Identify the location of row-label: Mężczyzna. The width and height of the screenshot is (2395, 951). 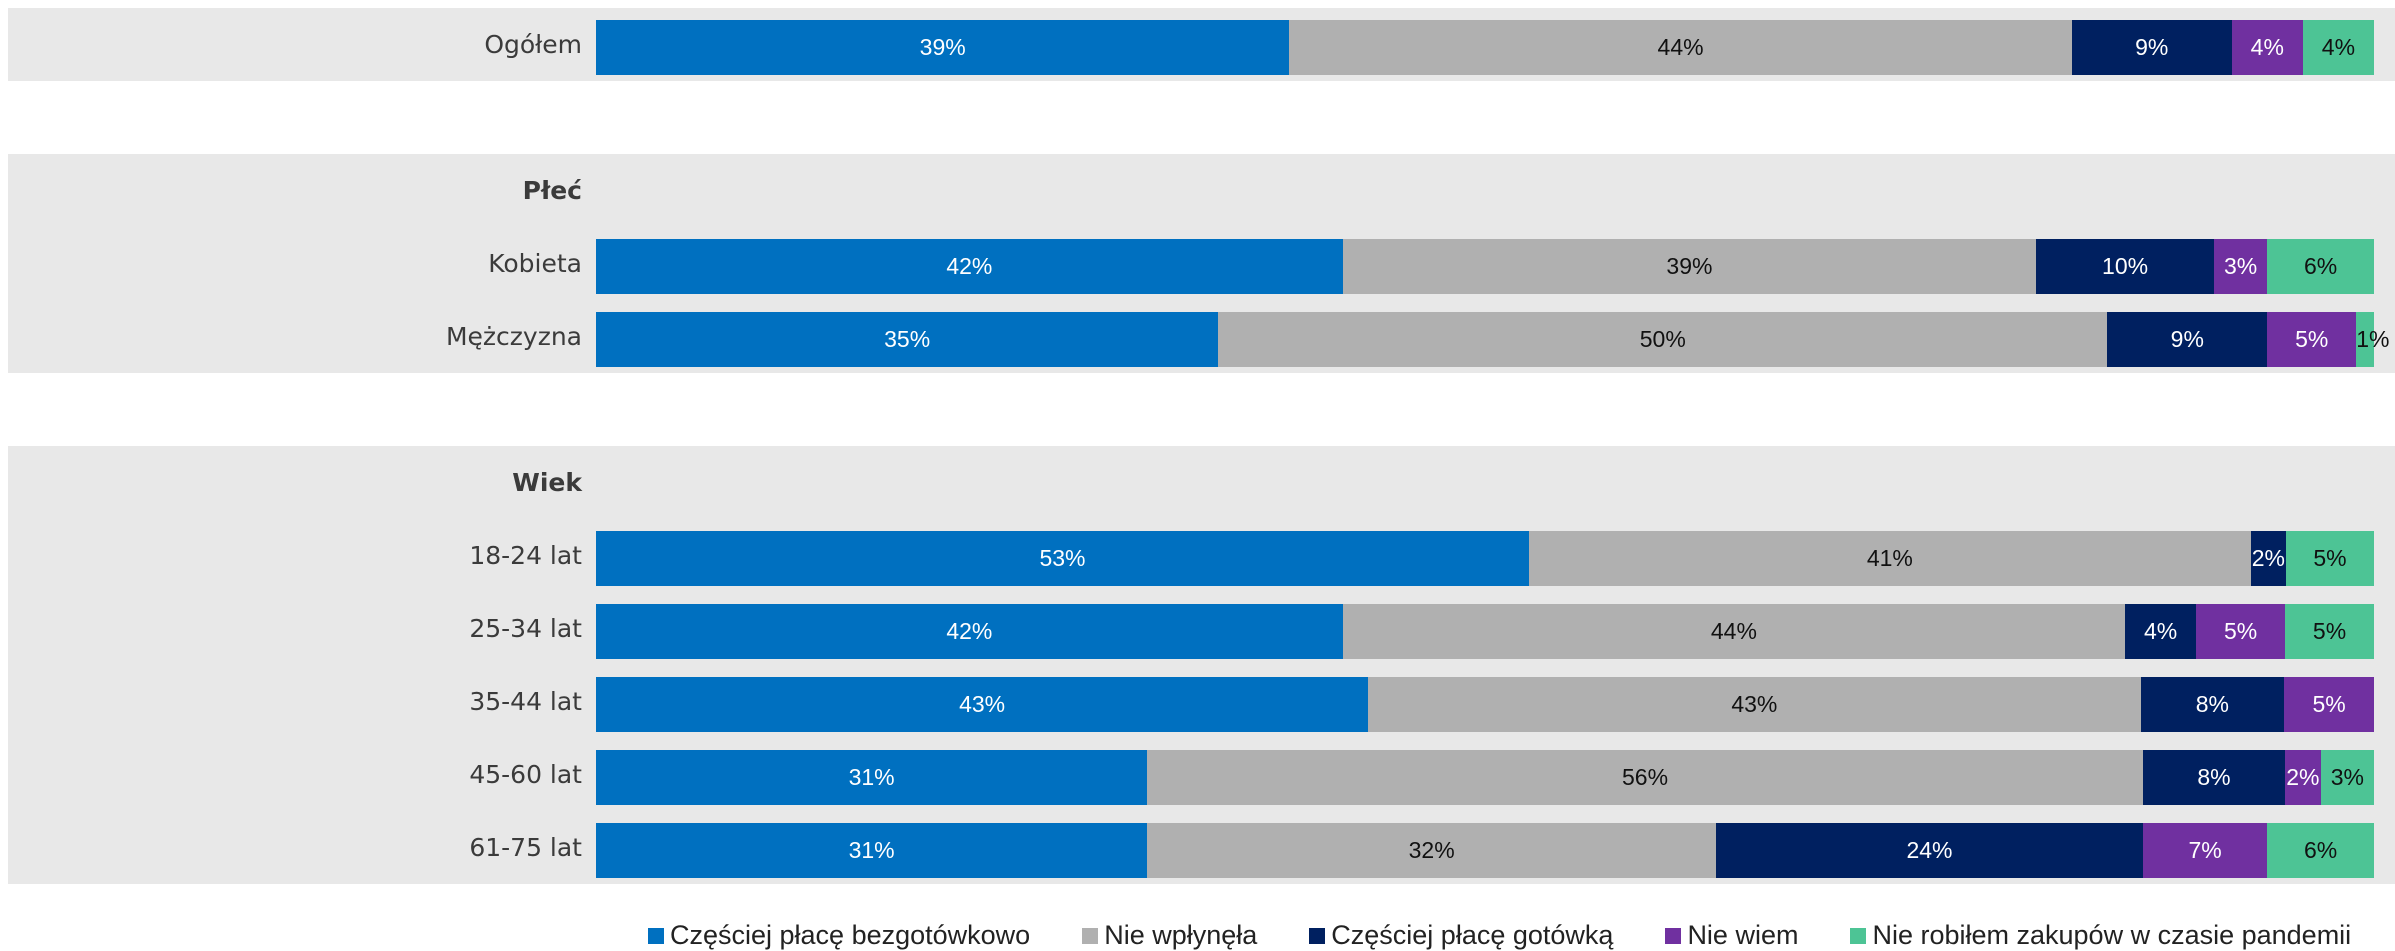
(513, 336).